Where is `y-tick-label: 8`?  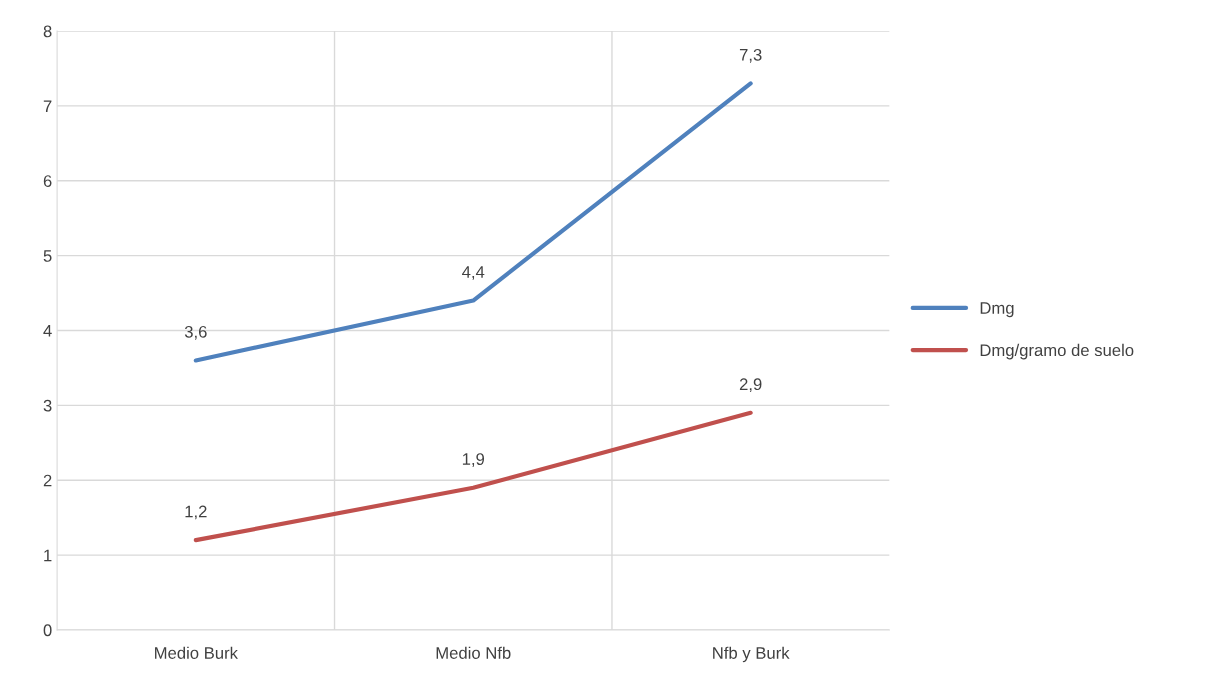 y-tick-label: 8 is located at coordinates (47, 31).